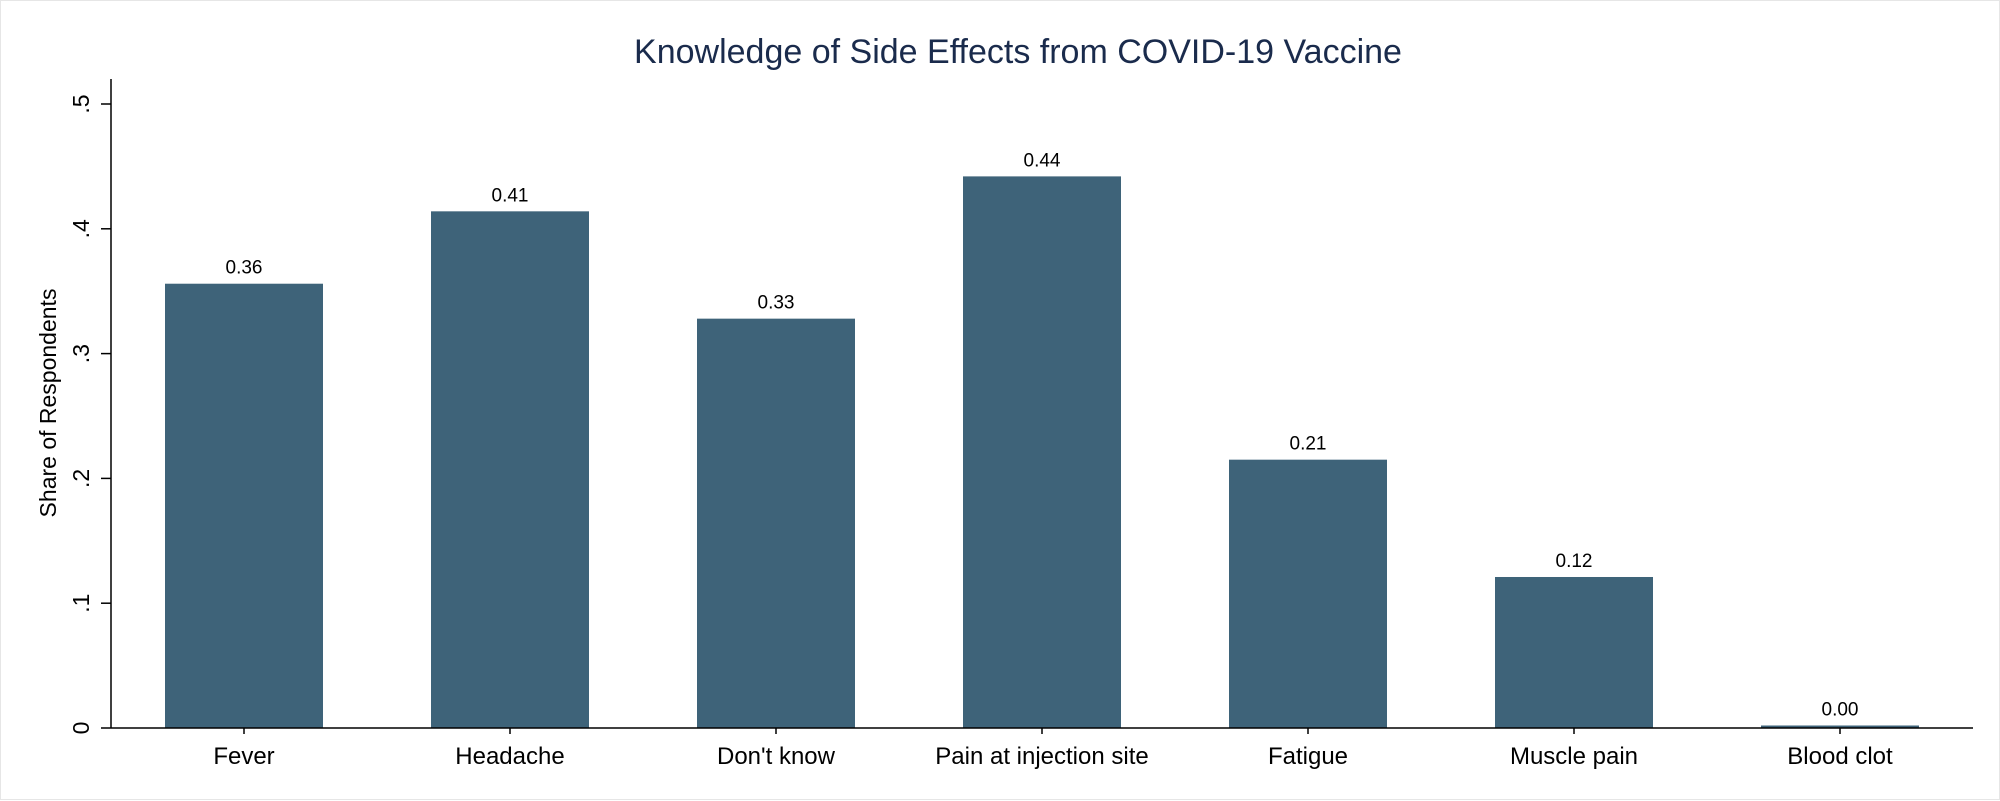  What do you see at coordinates (81, 228) in the screenshot?
I see `y-tick-label: .4` at bounding box center [81, 228].